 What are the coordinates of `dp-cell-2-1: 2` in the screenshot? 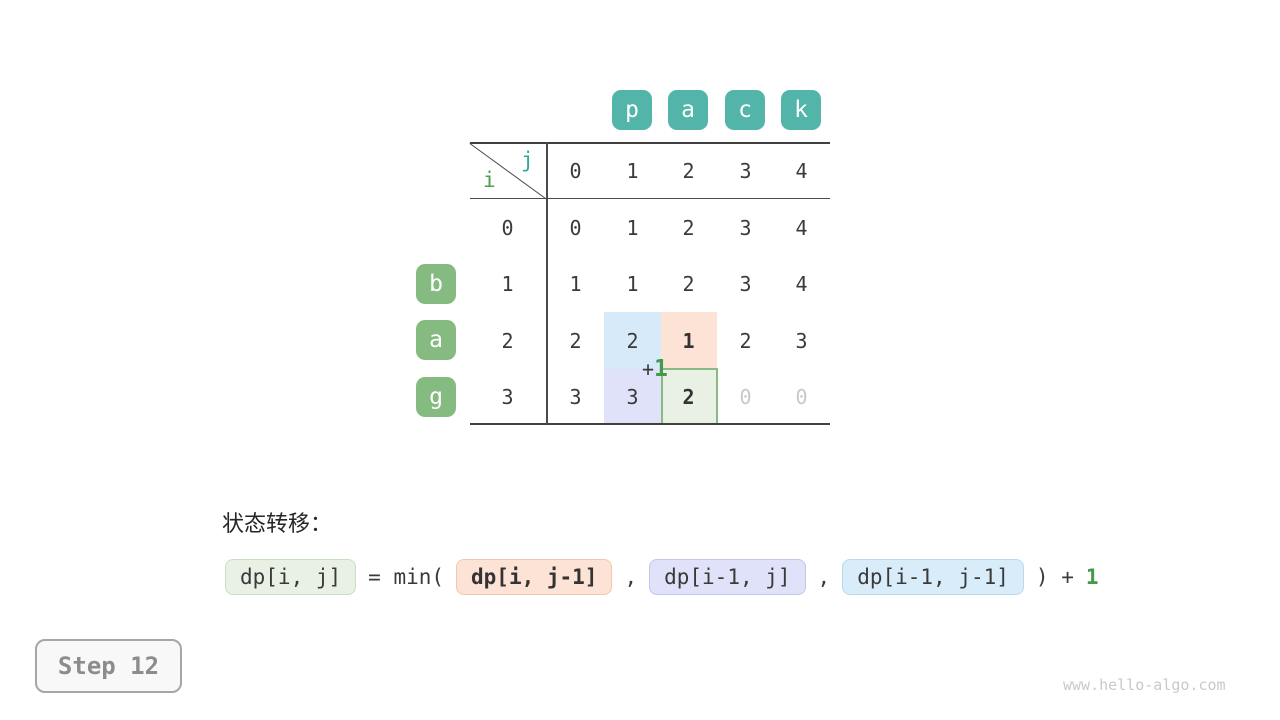 It's located at (632, 341).